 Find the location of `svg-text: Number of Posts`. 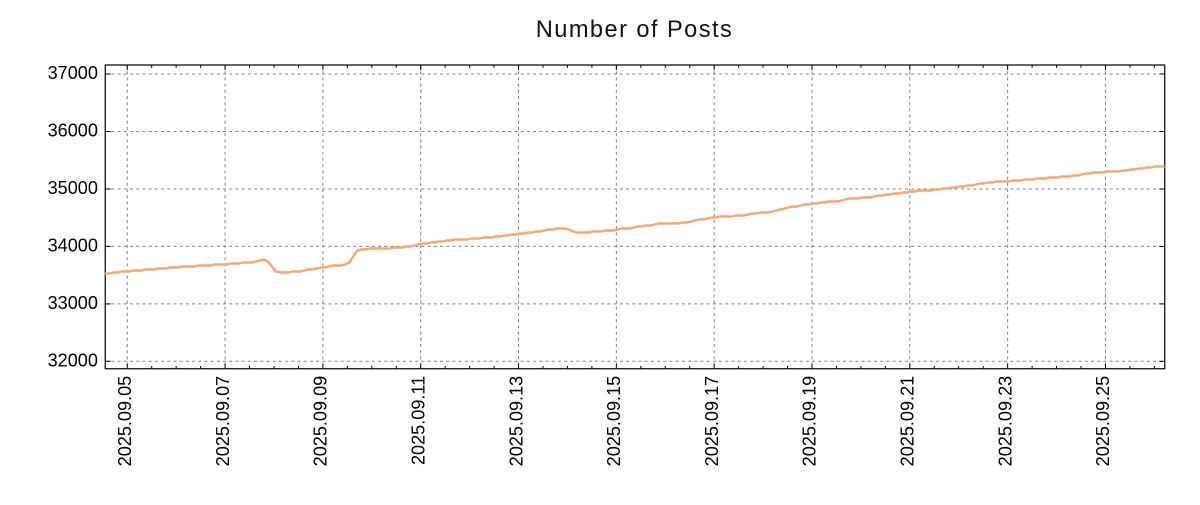

svg-text: Number of Posts is located at coordinates (634, 30).